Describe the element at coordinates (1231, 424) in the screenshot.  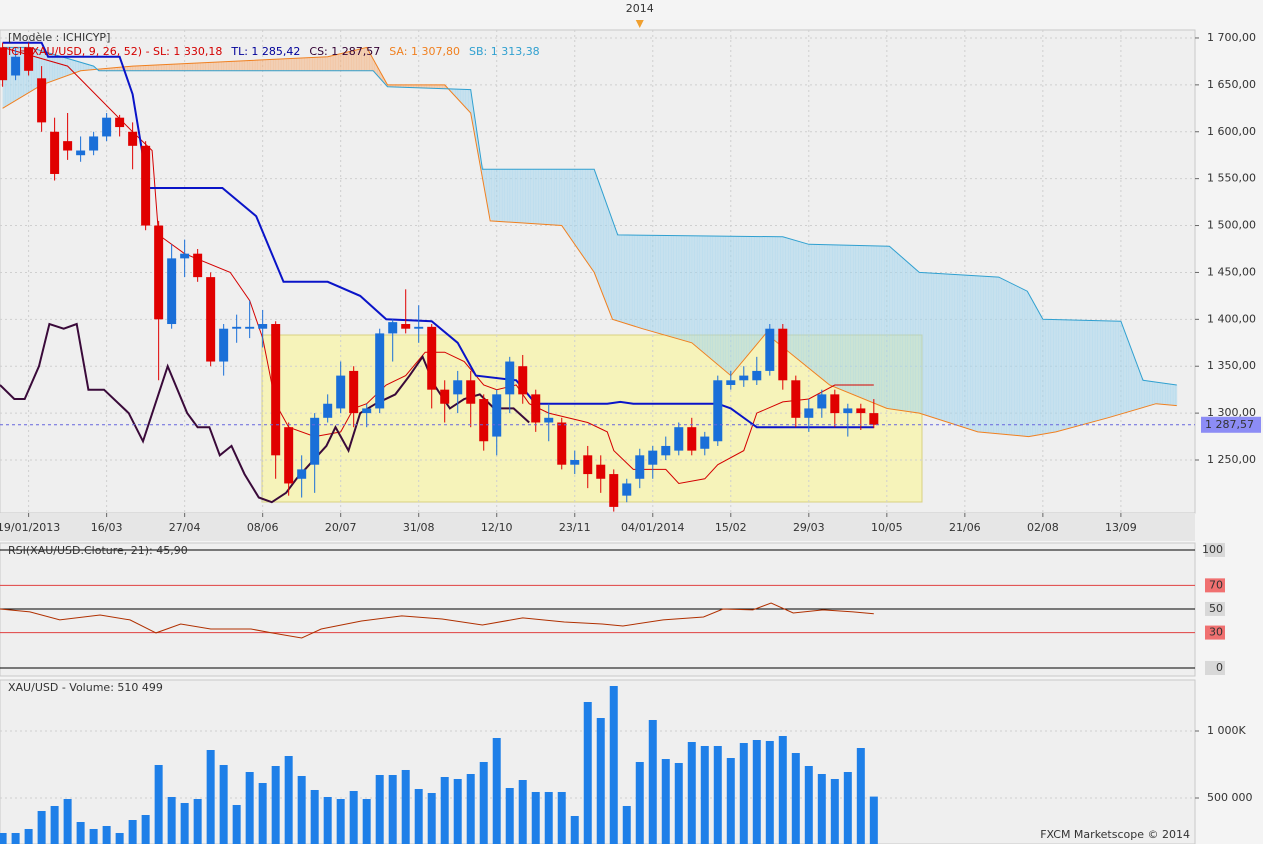
I see `last-price-box` at that location.